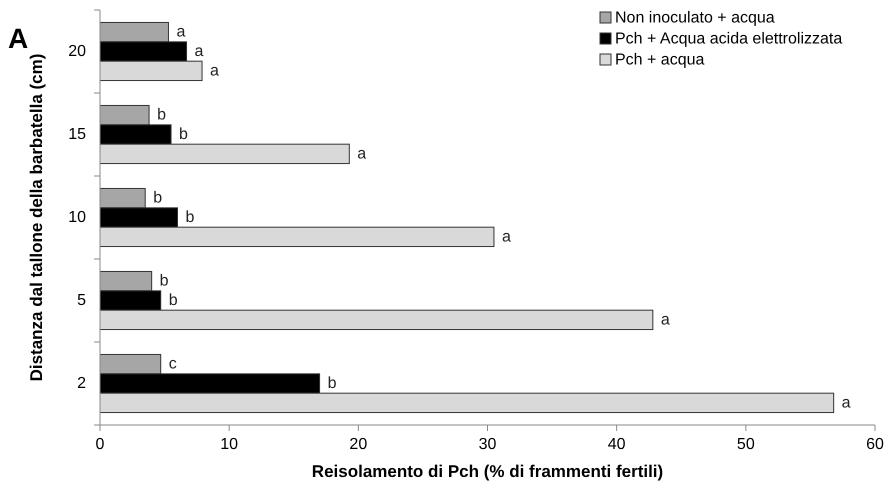  What do you see at coordinates (728, 39) in the screenshot?
I see `legend-label: Pch + Acqua acida elettrolizzata` at bounding box center [728, 39].